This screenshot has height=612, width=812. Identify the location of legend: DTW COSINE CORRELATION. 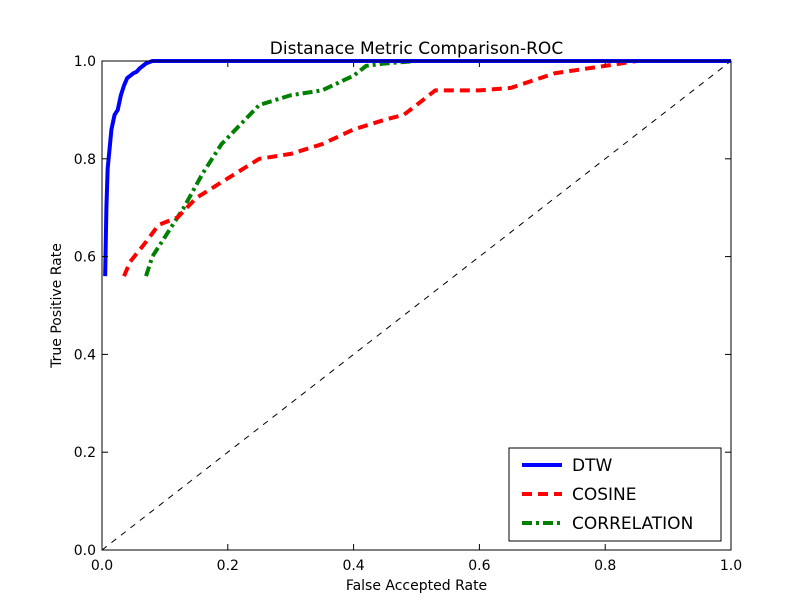
(615, 494).